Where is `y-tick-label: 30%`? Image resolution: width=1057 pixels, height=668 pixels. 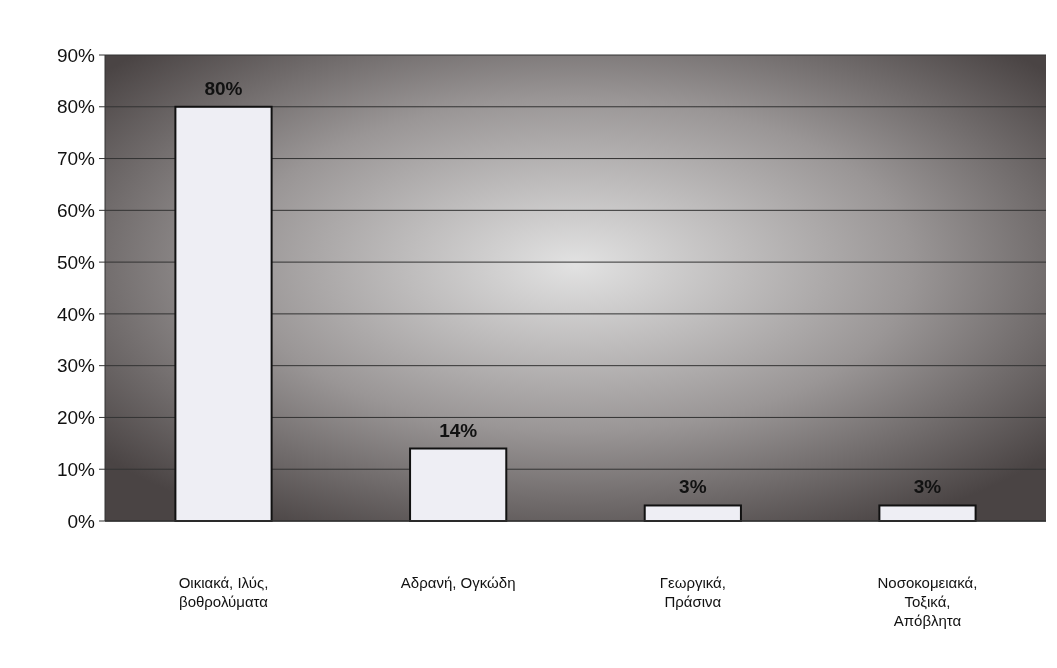 y-tick-label: 30% is located at coordinates (76, 366).